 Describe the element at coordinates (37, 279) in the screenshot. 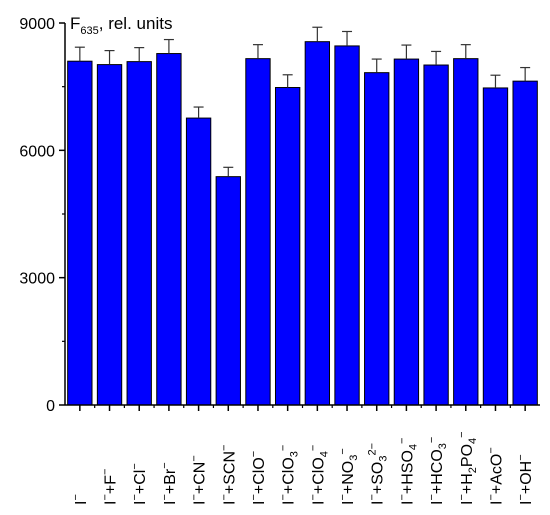

I see `y-tick-label: 3000` at that location.